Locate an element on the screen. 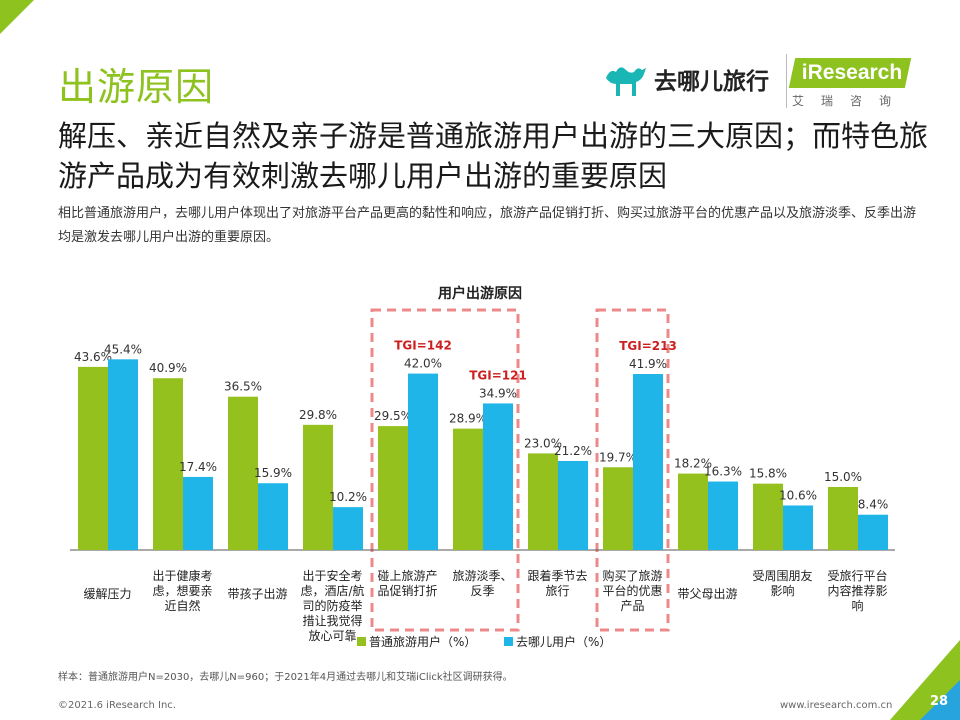 The width and height of the screenshot is (960, 720). label-qunar-2: 15.9% is located at coordinates (273, 473).